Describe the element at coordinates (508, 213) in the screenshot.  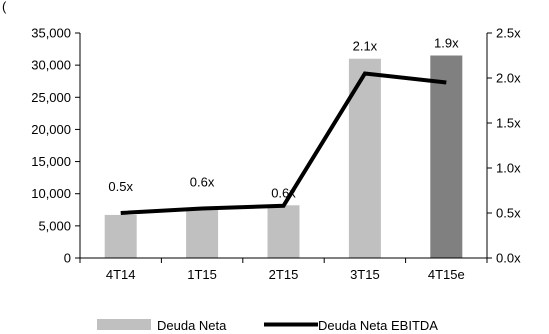
I see `right-tick-label: 0.5x` at that location.